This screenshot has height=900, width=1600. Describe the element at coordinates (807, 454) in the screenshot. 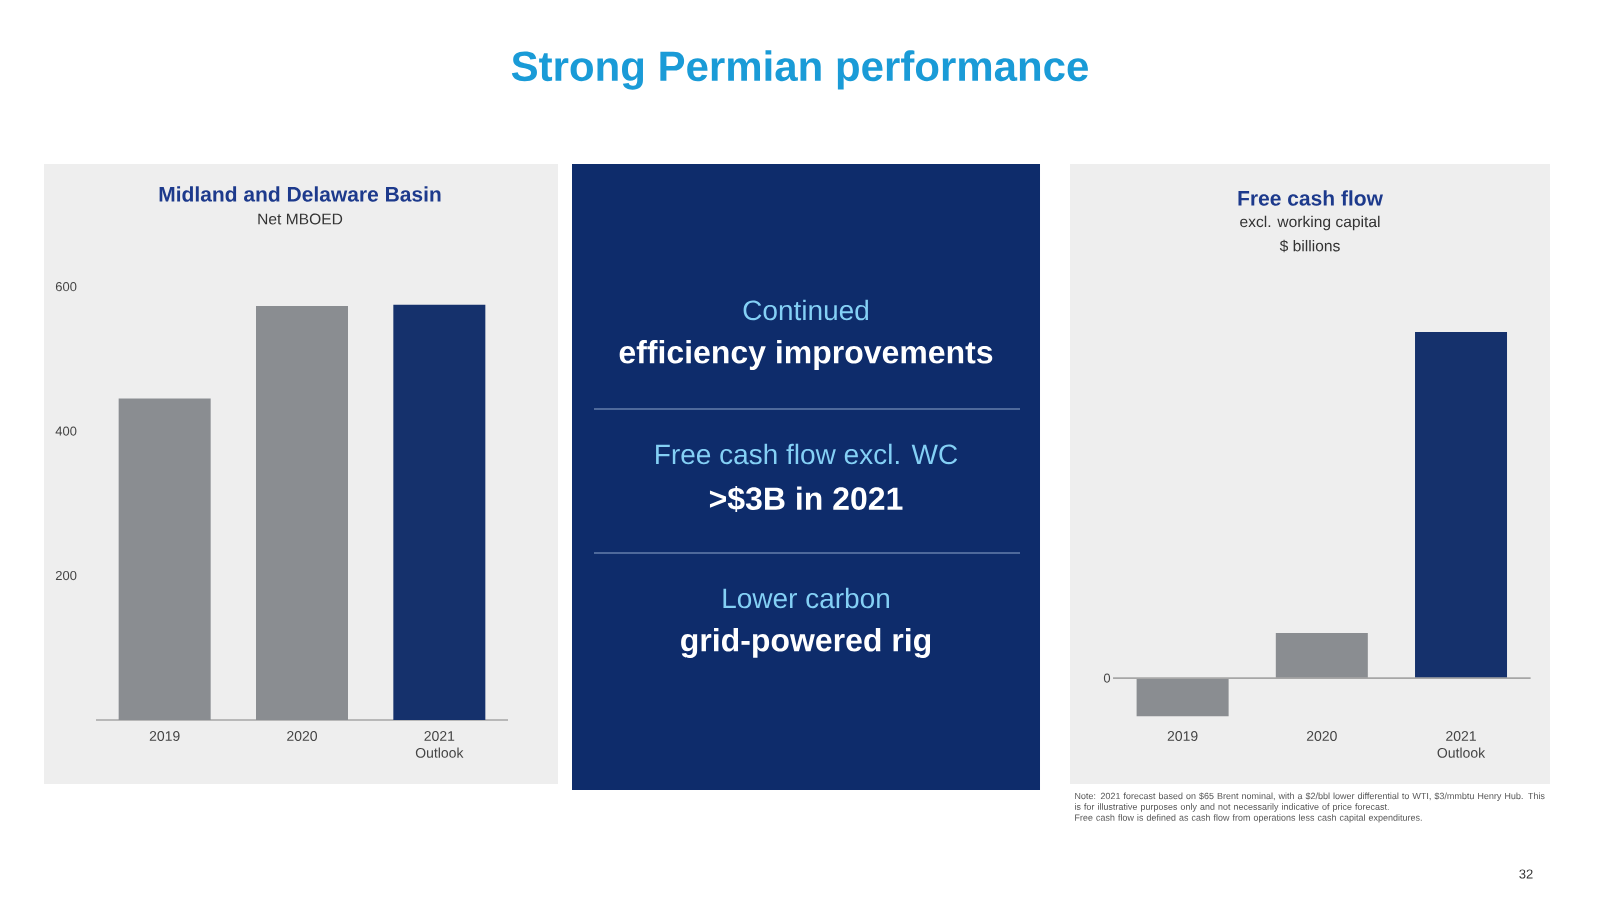

I see `text: Free cash flow excl. WC` at that location.